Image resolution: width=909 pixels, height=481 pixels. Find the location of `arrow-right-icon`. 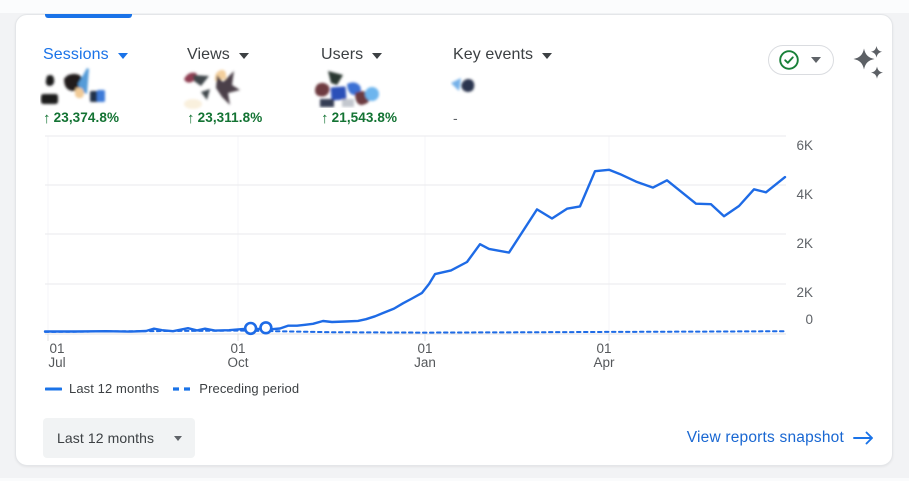

arrow-right-icon is located at coordinates (863, 438).